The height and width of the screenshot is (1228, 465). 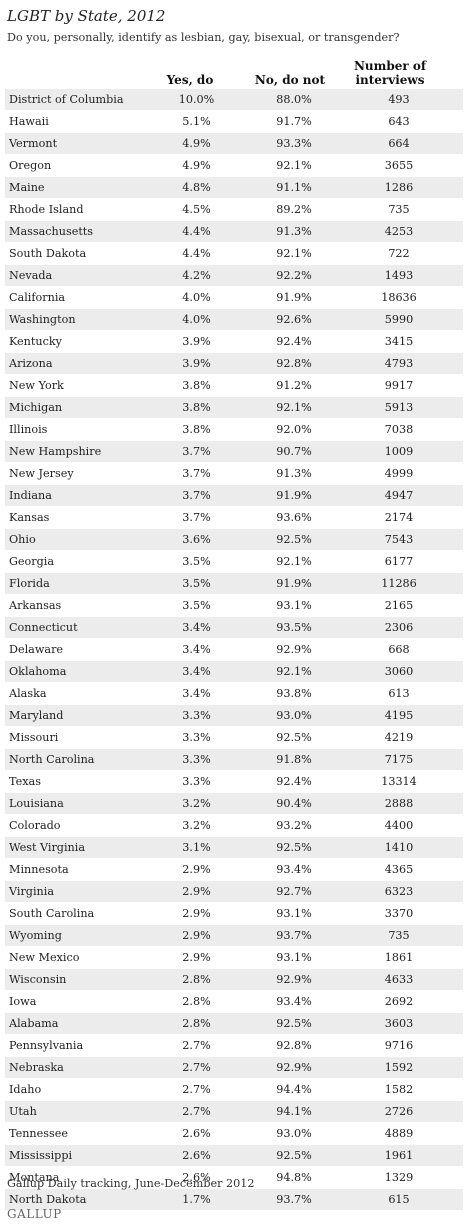 I want to click on table-row: Arizona 3.9% 92.8% 4793, so click(x=234, y=363).